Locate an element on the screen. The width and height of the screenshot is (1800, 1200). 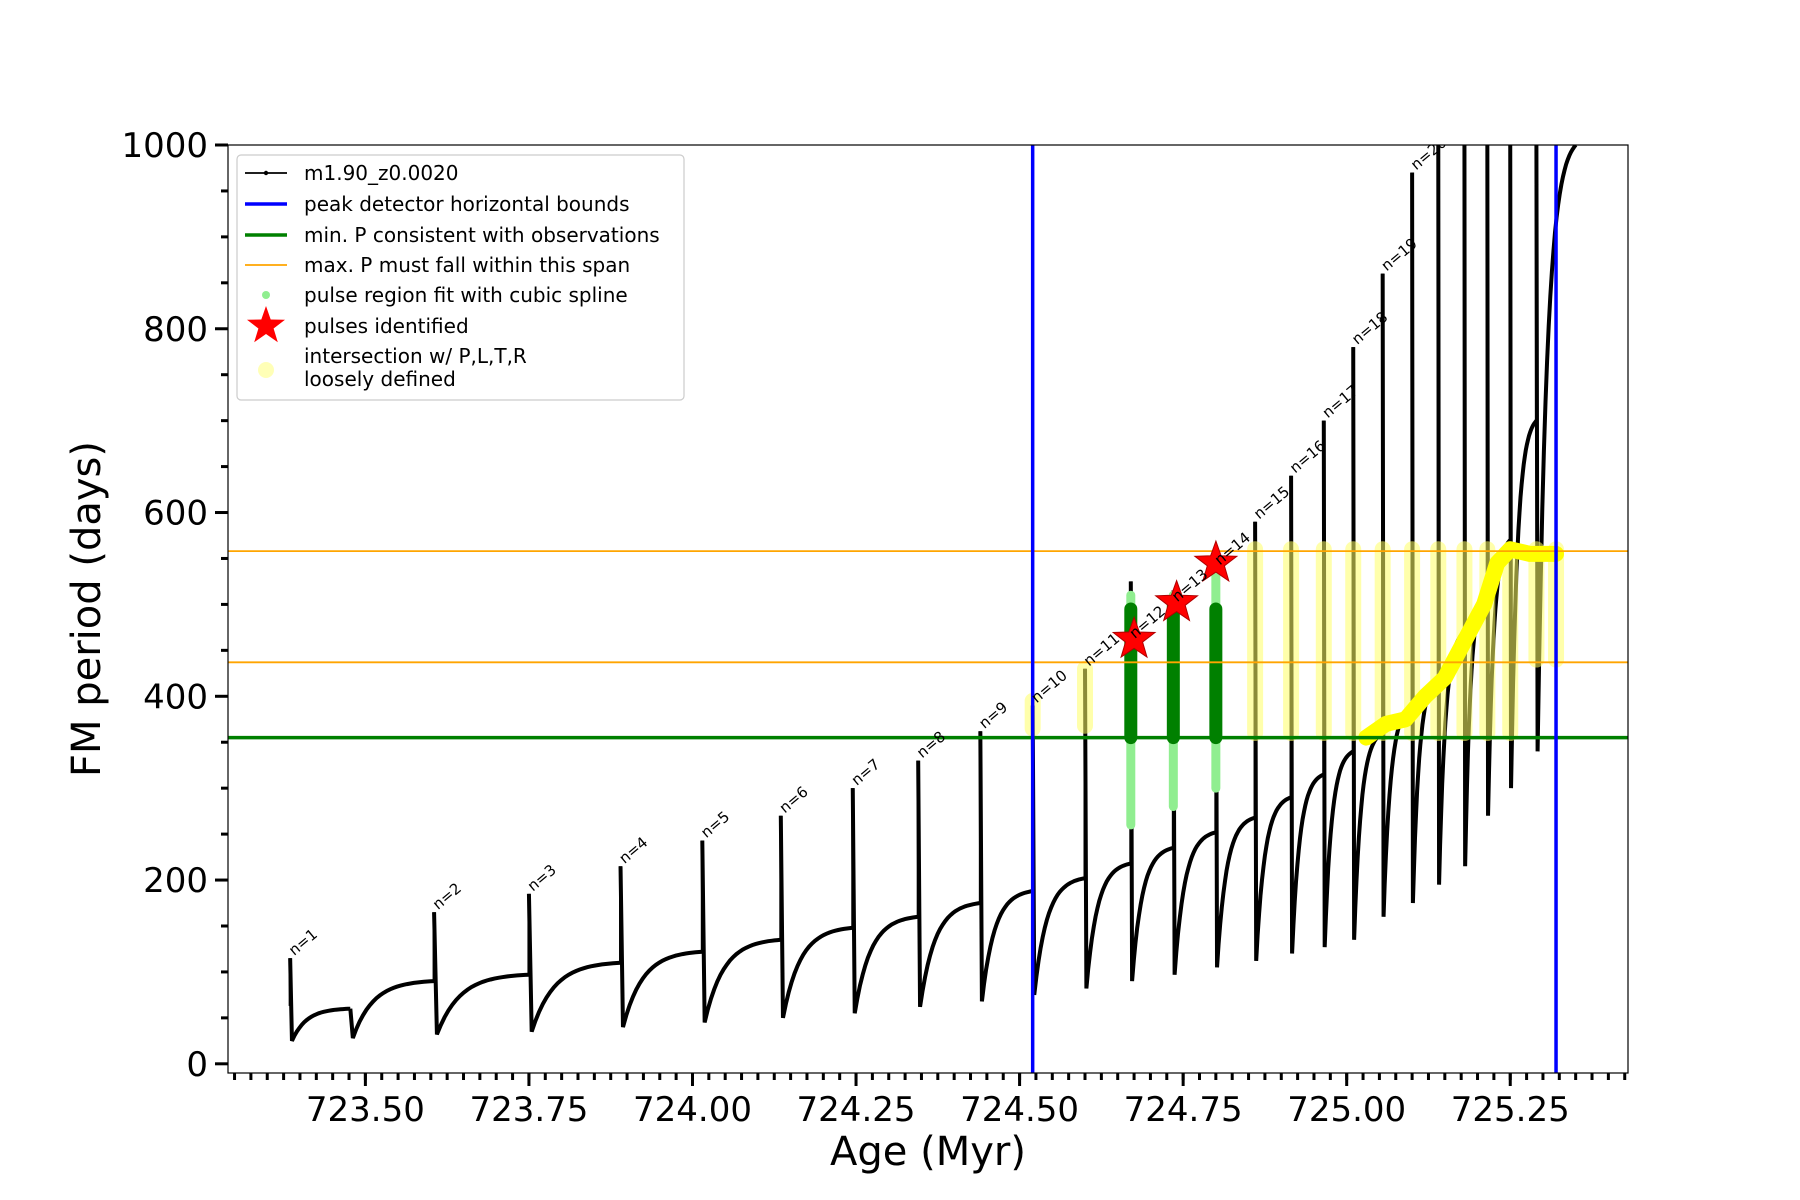
pulse-number-label: n=5 is located at coordinates (715, 824).